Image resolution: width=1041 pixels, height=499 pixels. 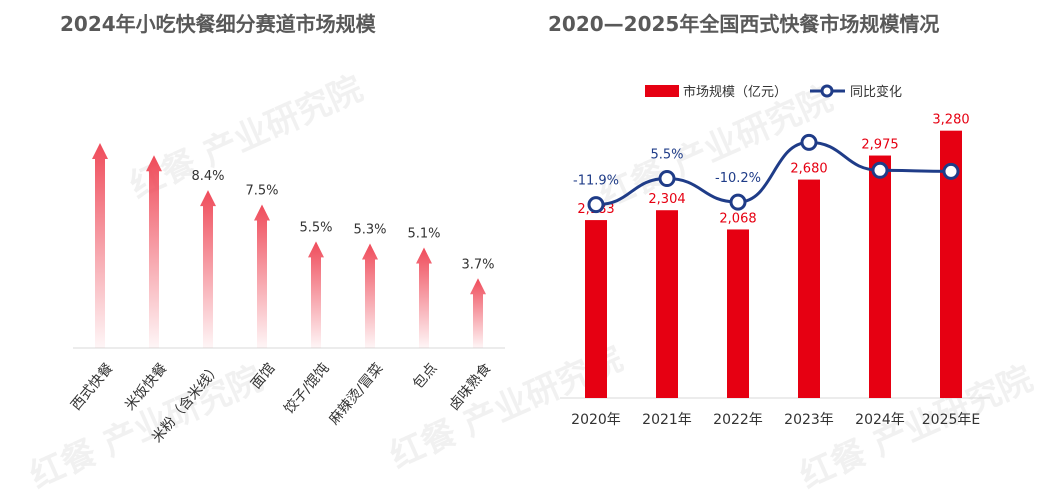 What do you see at coordinates (808, 169) in the screenshot?
I see `bar-label: 2,680` at bounding box center [808, 169].